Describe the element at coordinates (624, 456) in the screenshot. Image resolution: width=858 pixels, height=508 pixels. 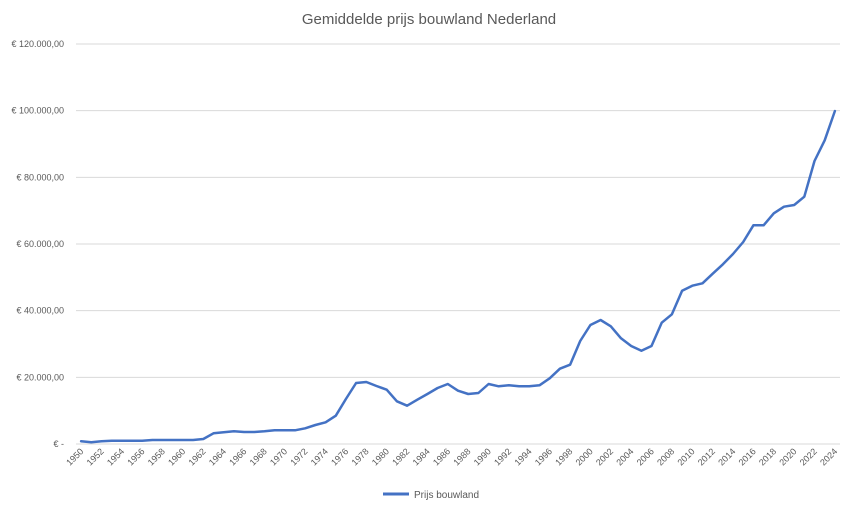
I see `x-tick-label: 2004` at that location.